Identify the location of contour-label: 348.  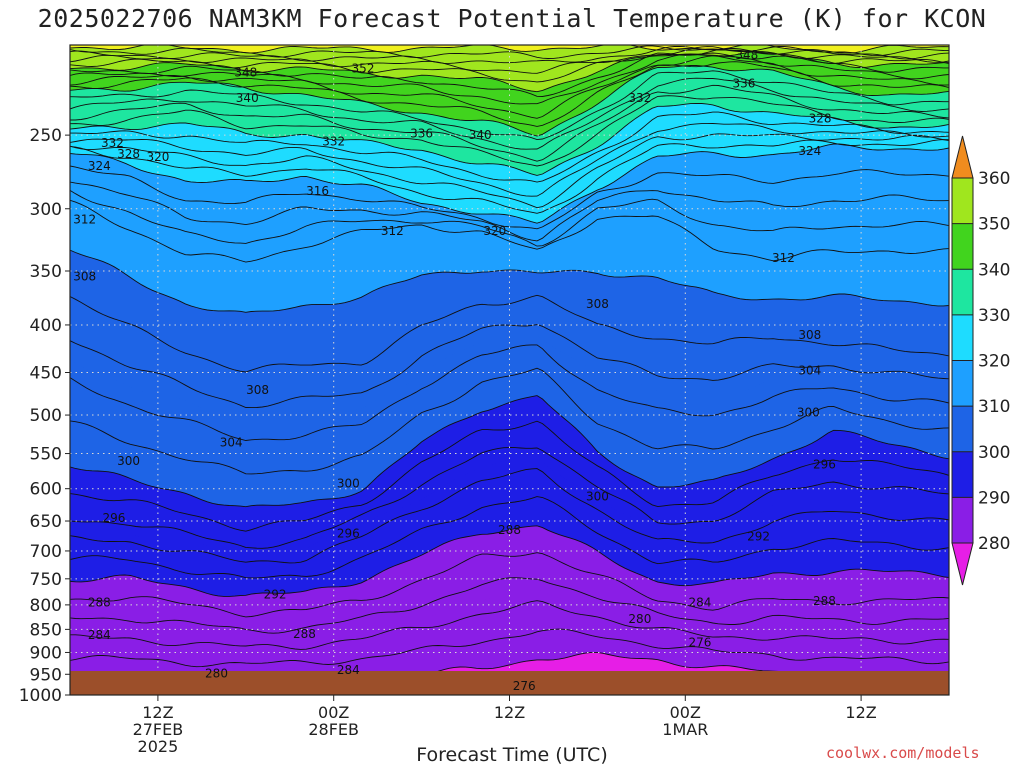
(245, 72).